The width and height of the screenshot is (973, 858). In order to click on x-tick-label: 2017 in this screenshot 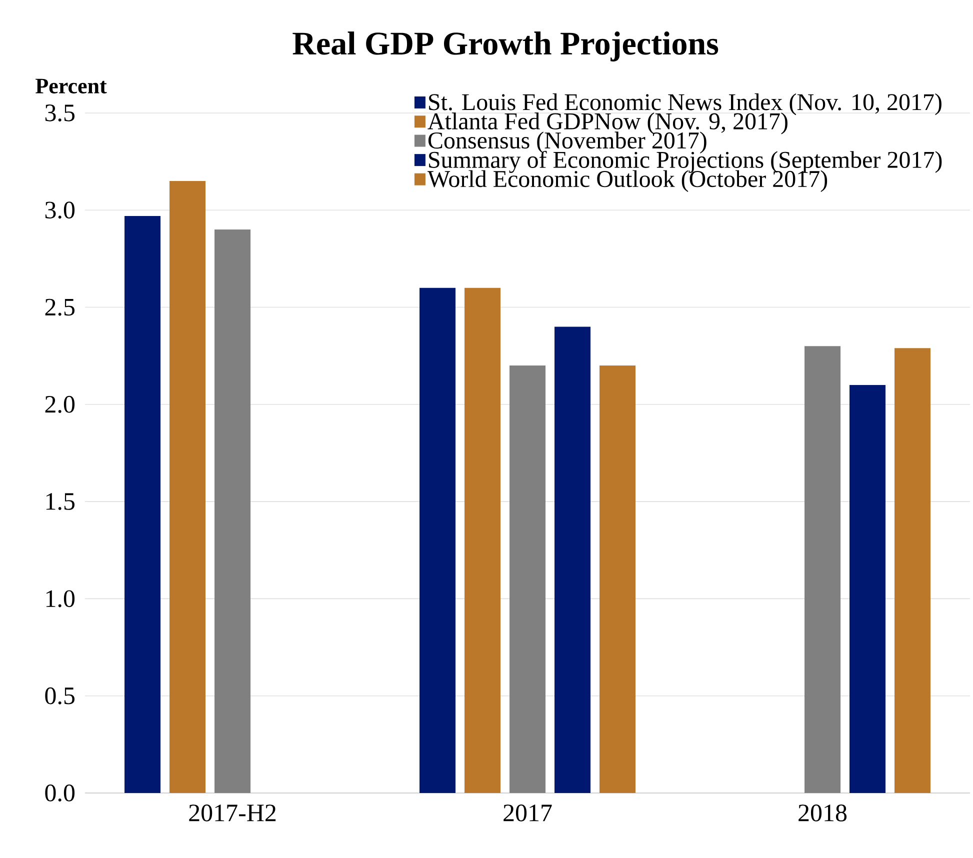, I will do `click(528, 813)`.